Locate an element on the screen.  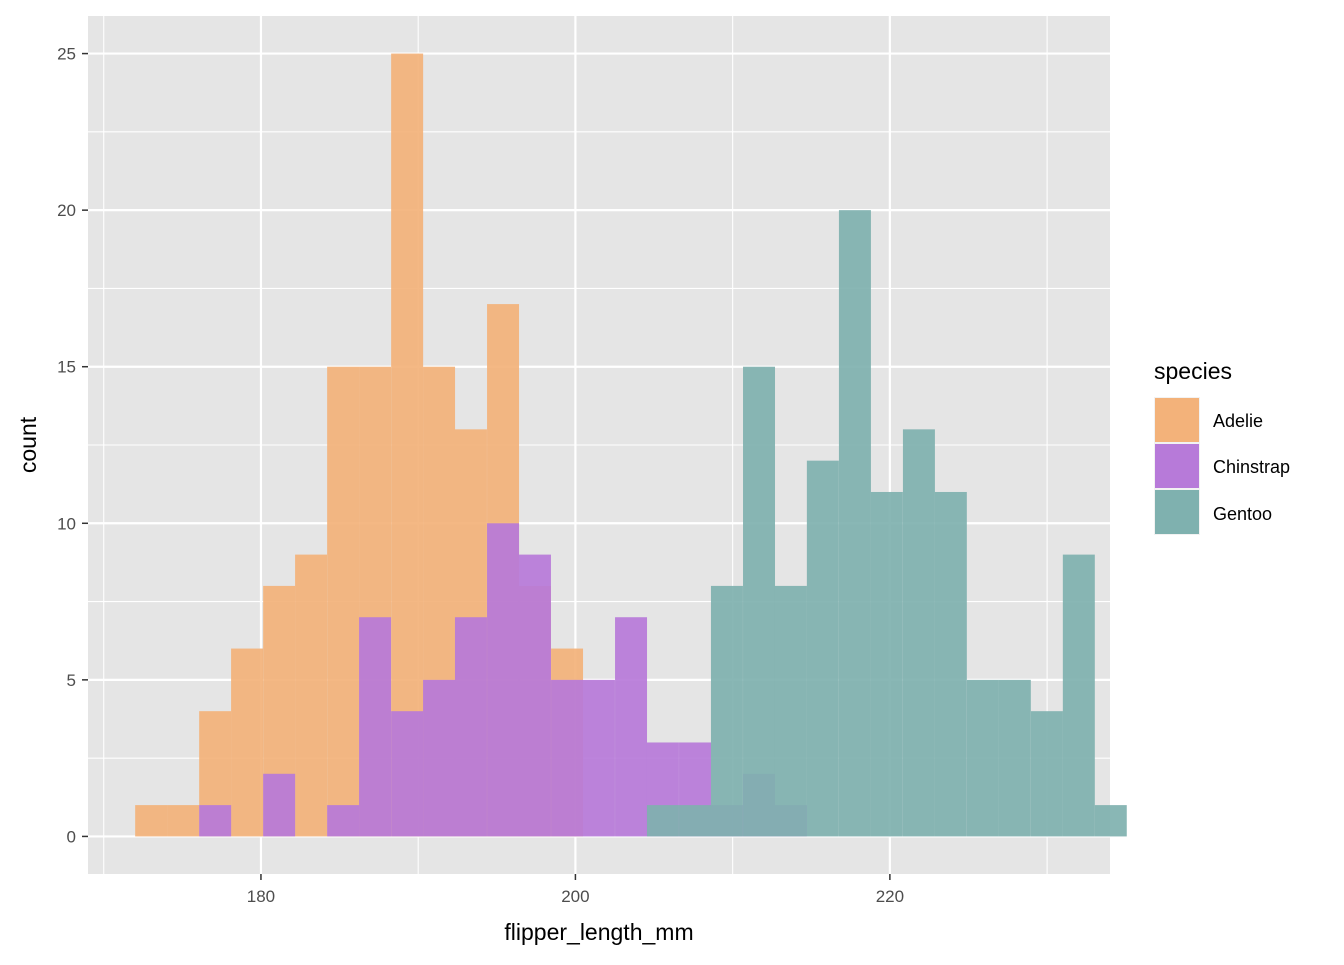
y-axis: 0 5 10 15 20 25 is located at coordinates (72, 445).